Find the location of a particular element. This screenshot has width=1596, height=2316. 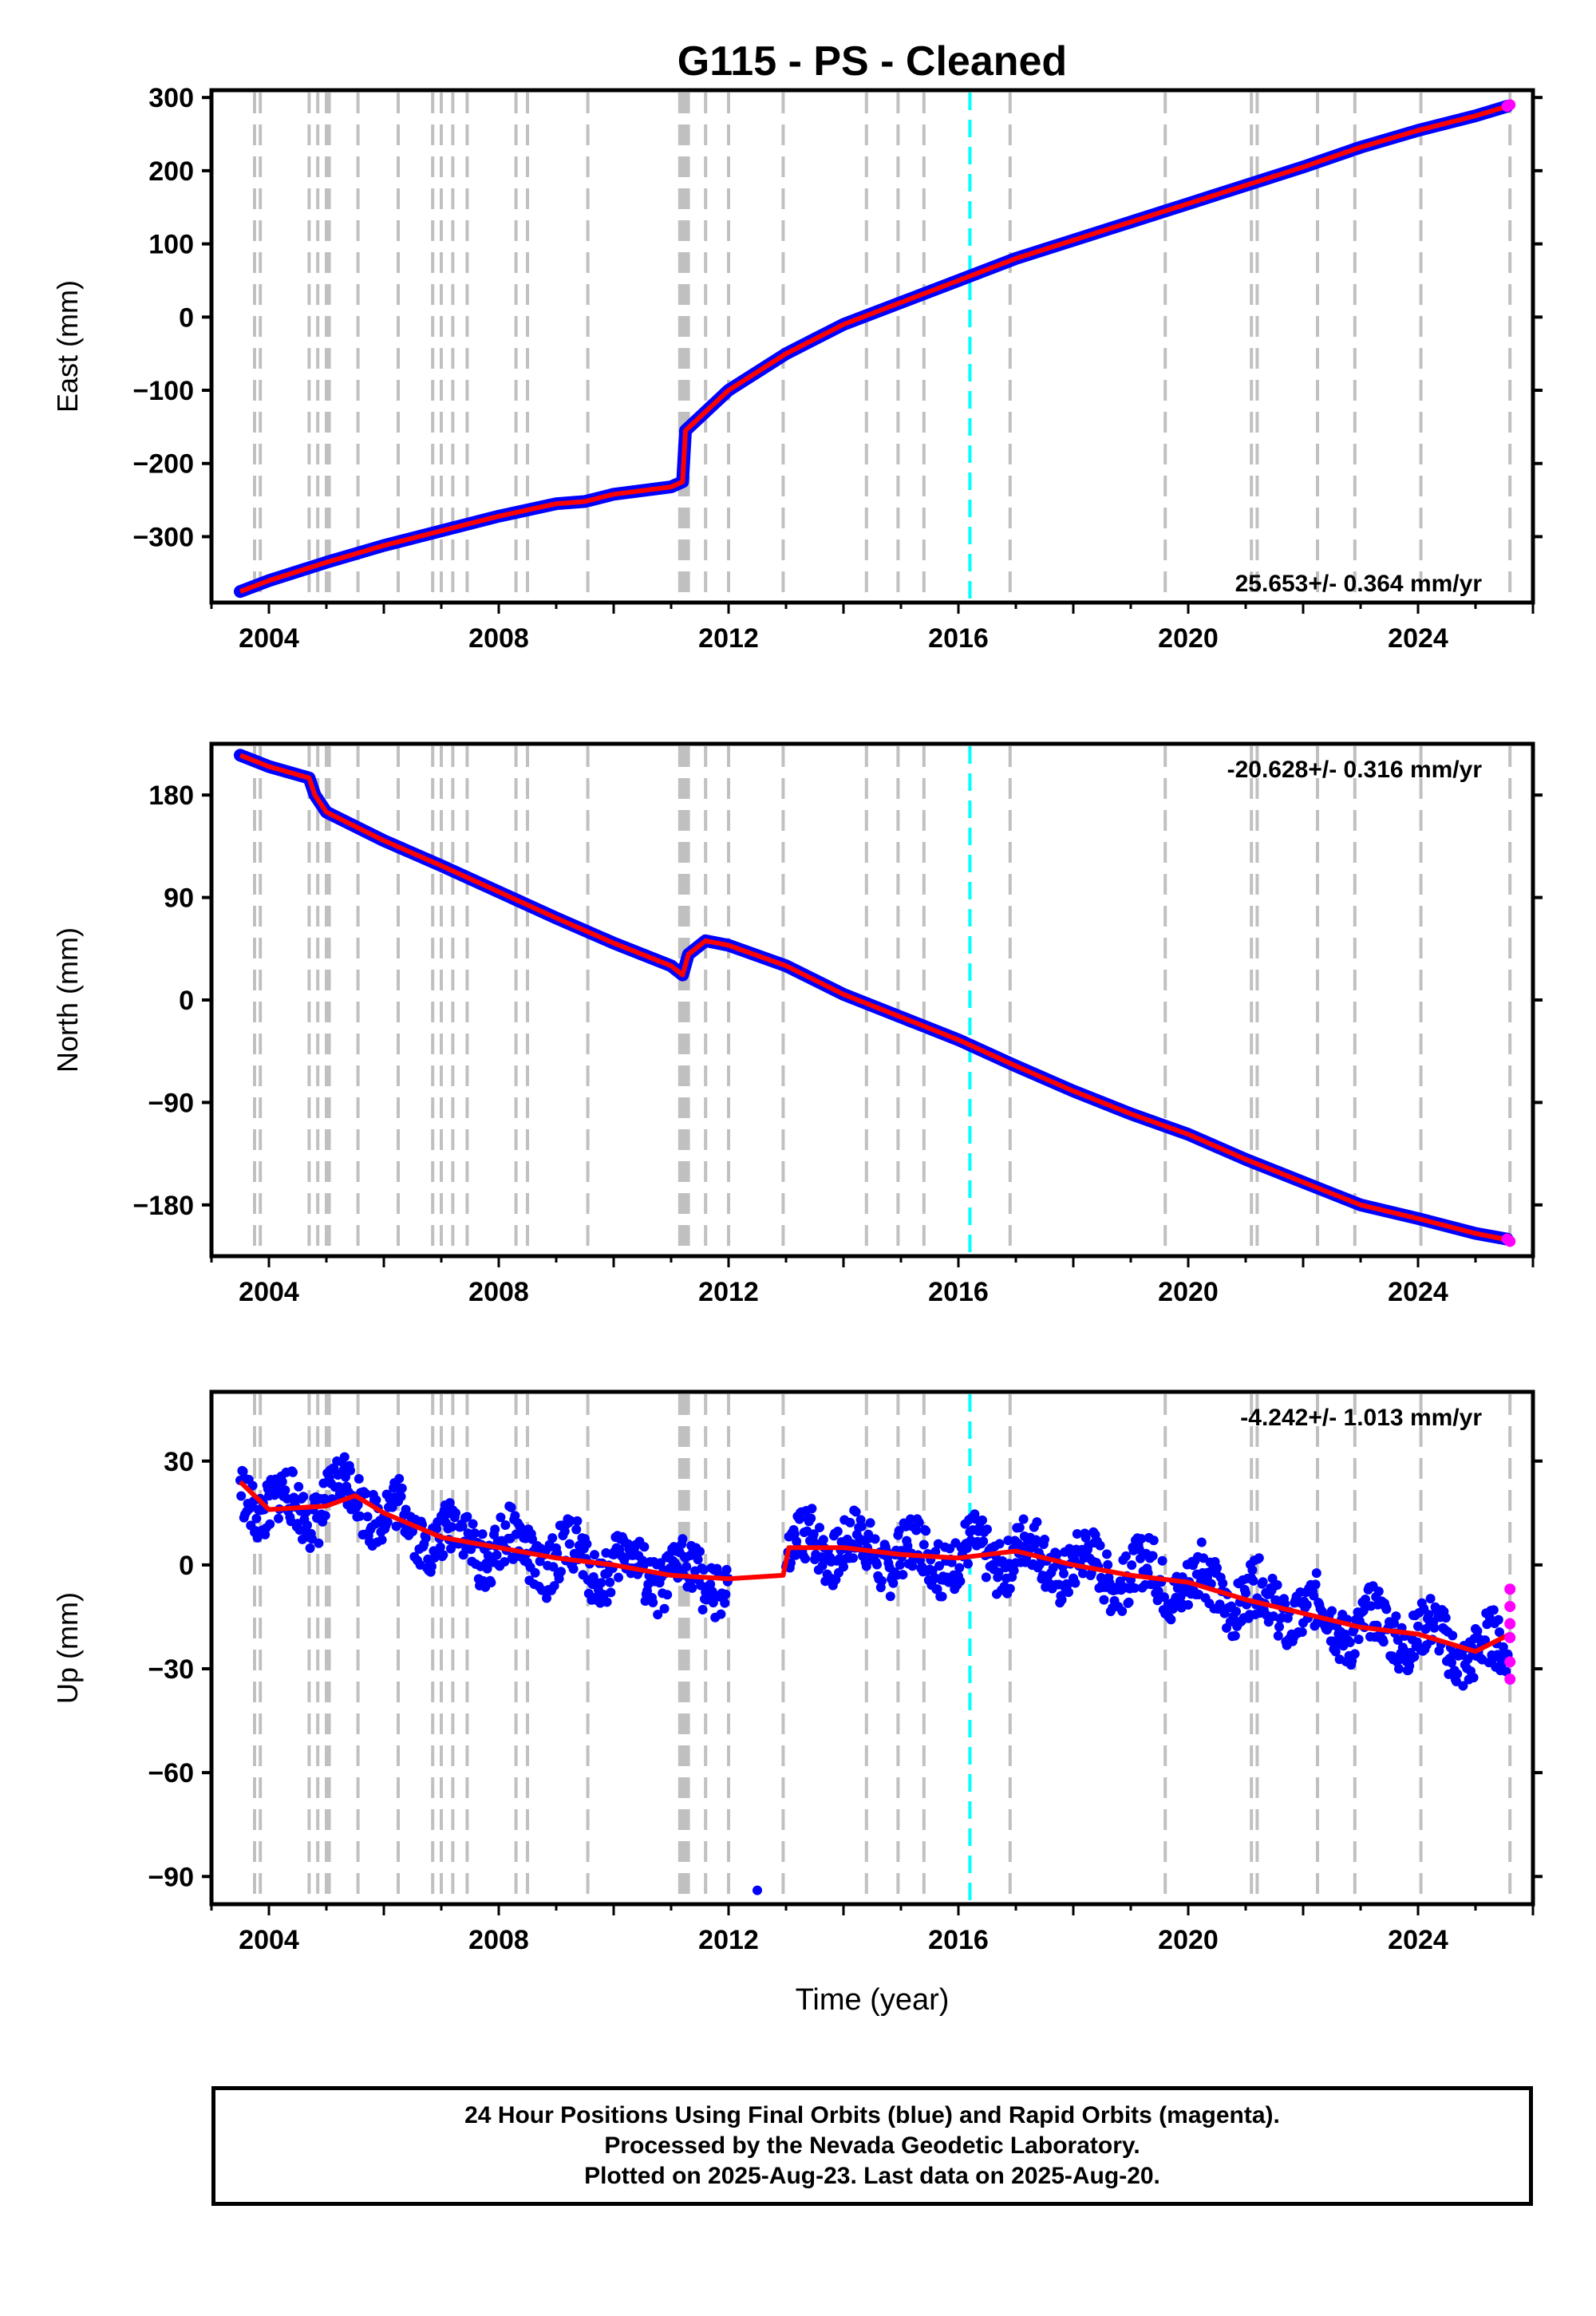

model-fit-line is located at coordinates (874, 1567).